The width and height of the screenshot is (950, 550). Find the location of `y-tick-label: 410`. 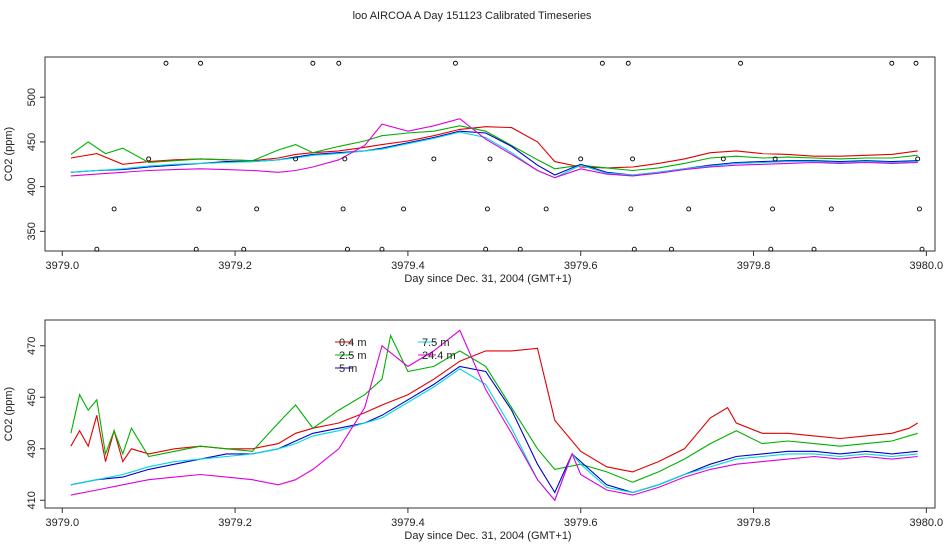

y-tick-label: 410 is located at coordinates (32, 500).